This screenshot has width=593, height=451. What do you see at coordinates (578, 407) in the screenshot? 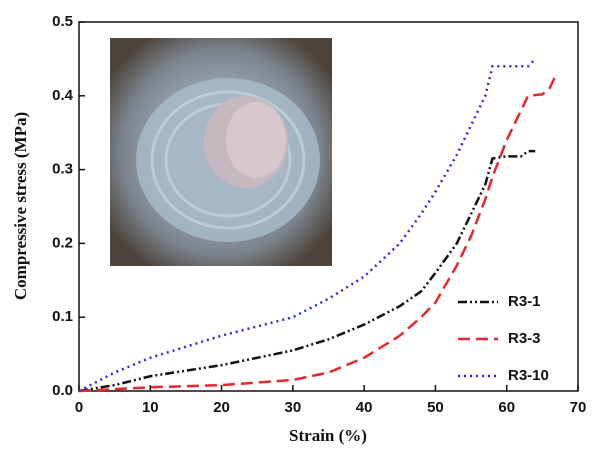
I see `x-tick-label: 70` at bounding box center [578, 407].